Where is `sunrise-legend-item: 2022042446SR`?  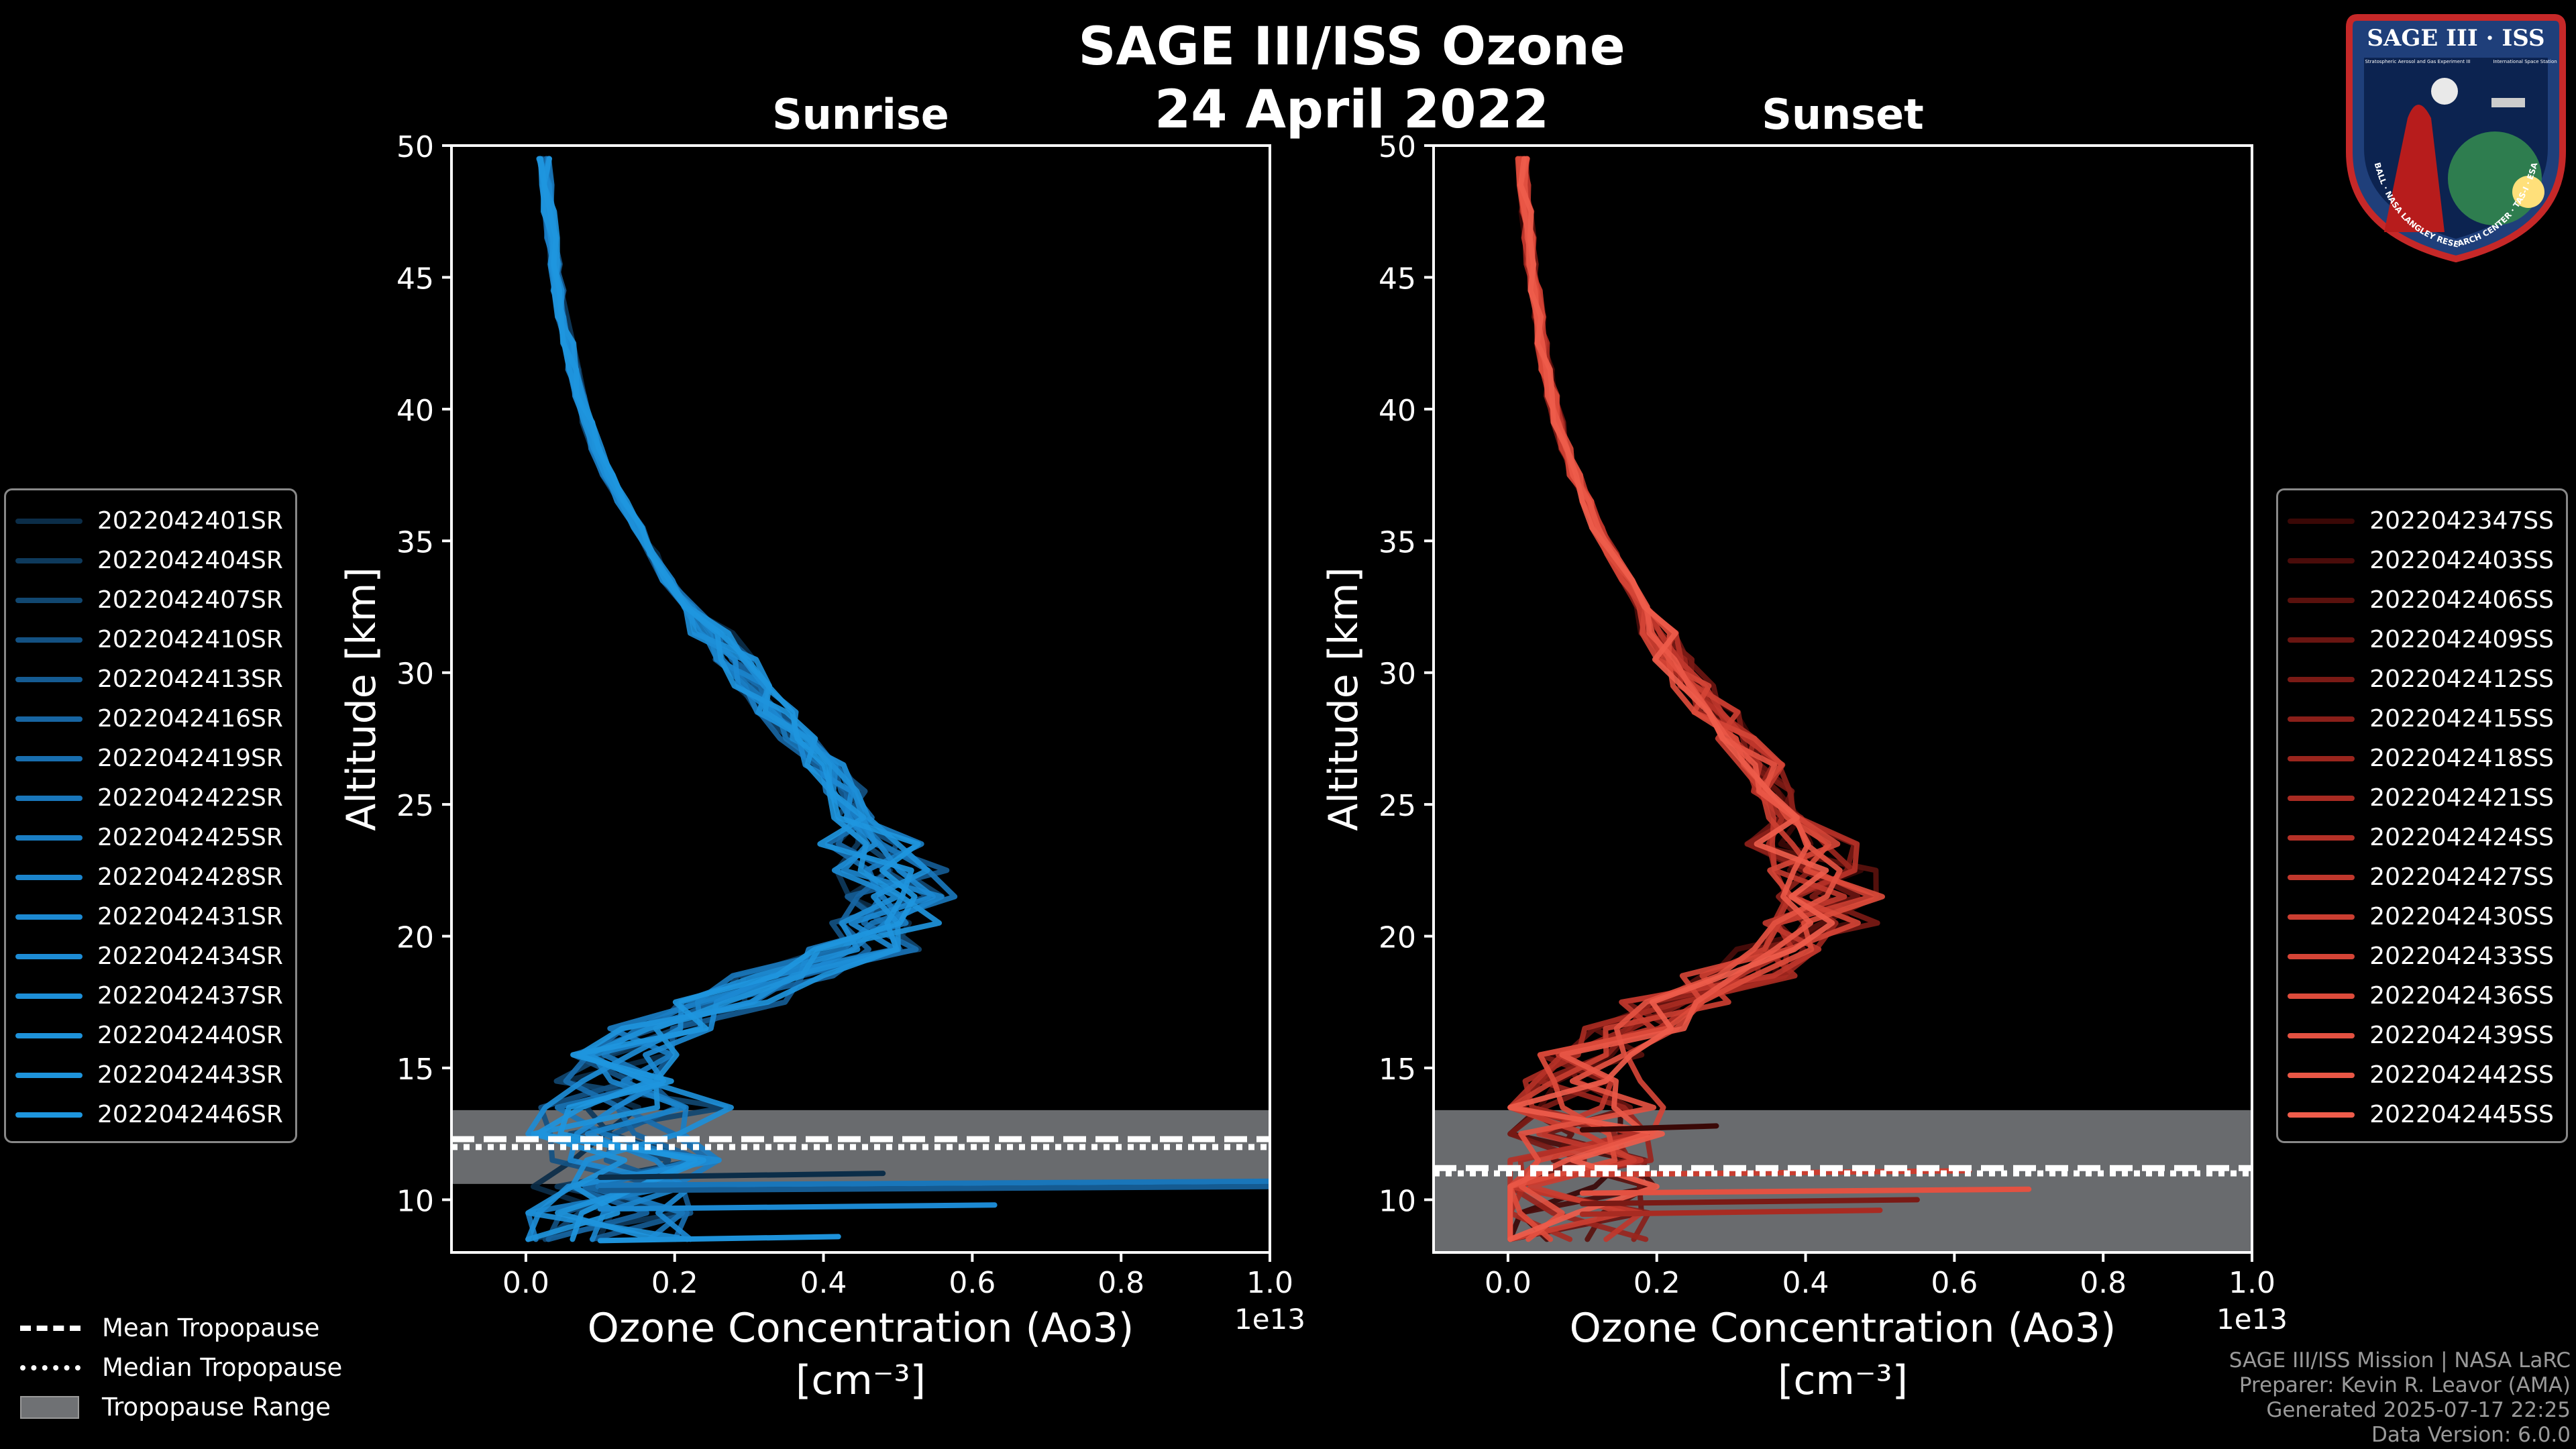
sunrise-legend-item: 2022042446SR is located at coordinates (149, 1114).